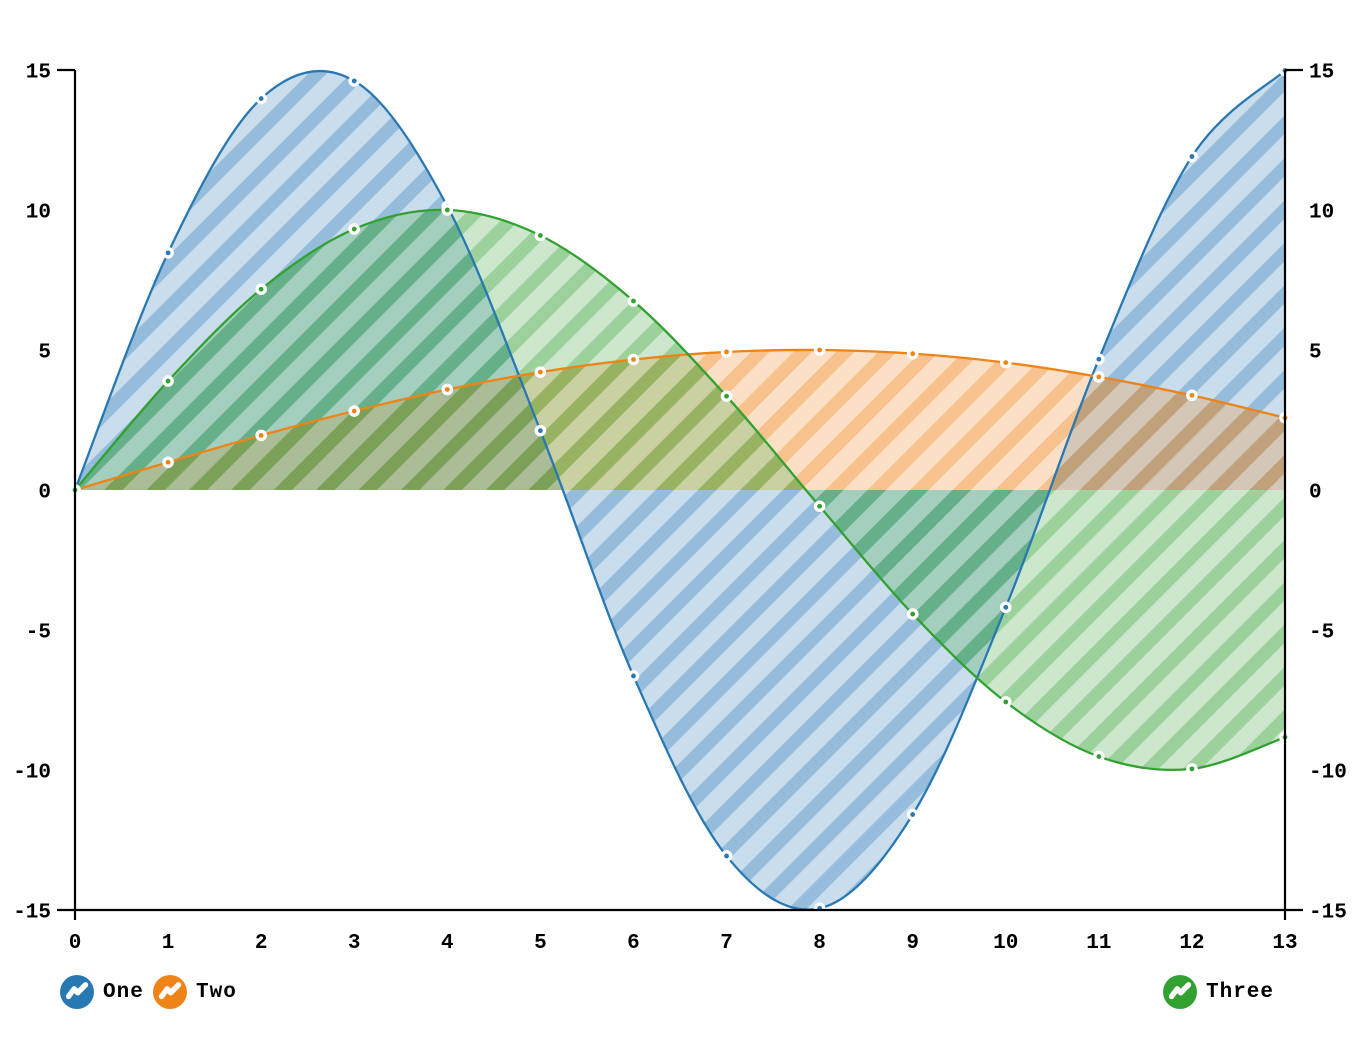 The height and width of the screenshot is (1038, 1358). I want to click on x-axis-label: 5, so click(540, 943).